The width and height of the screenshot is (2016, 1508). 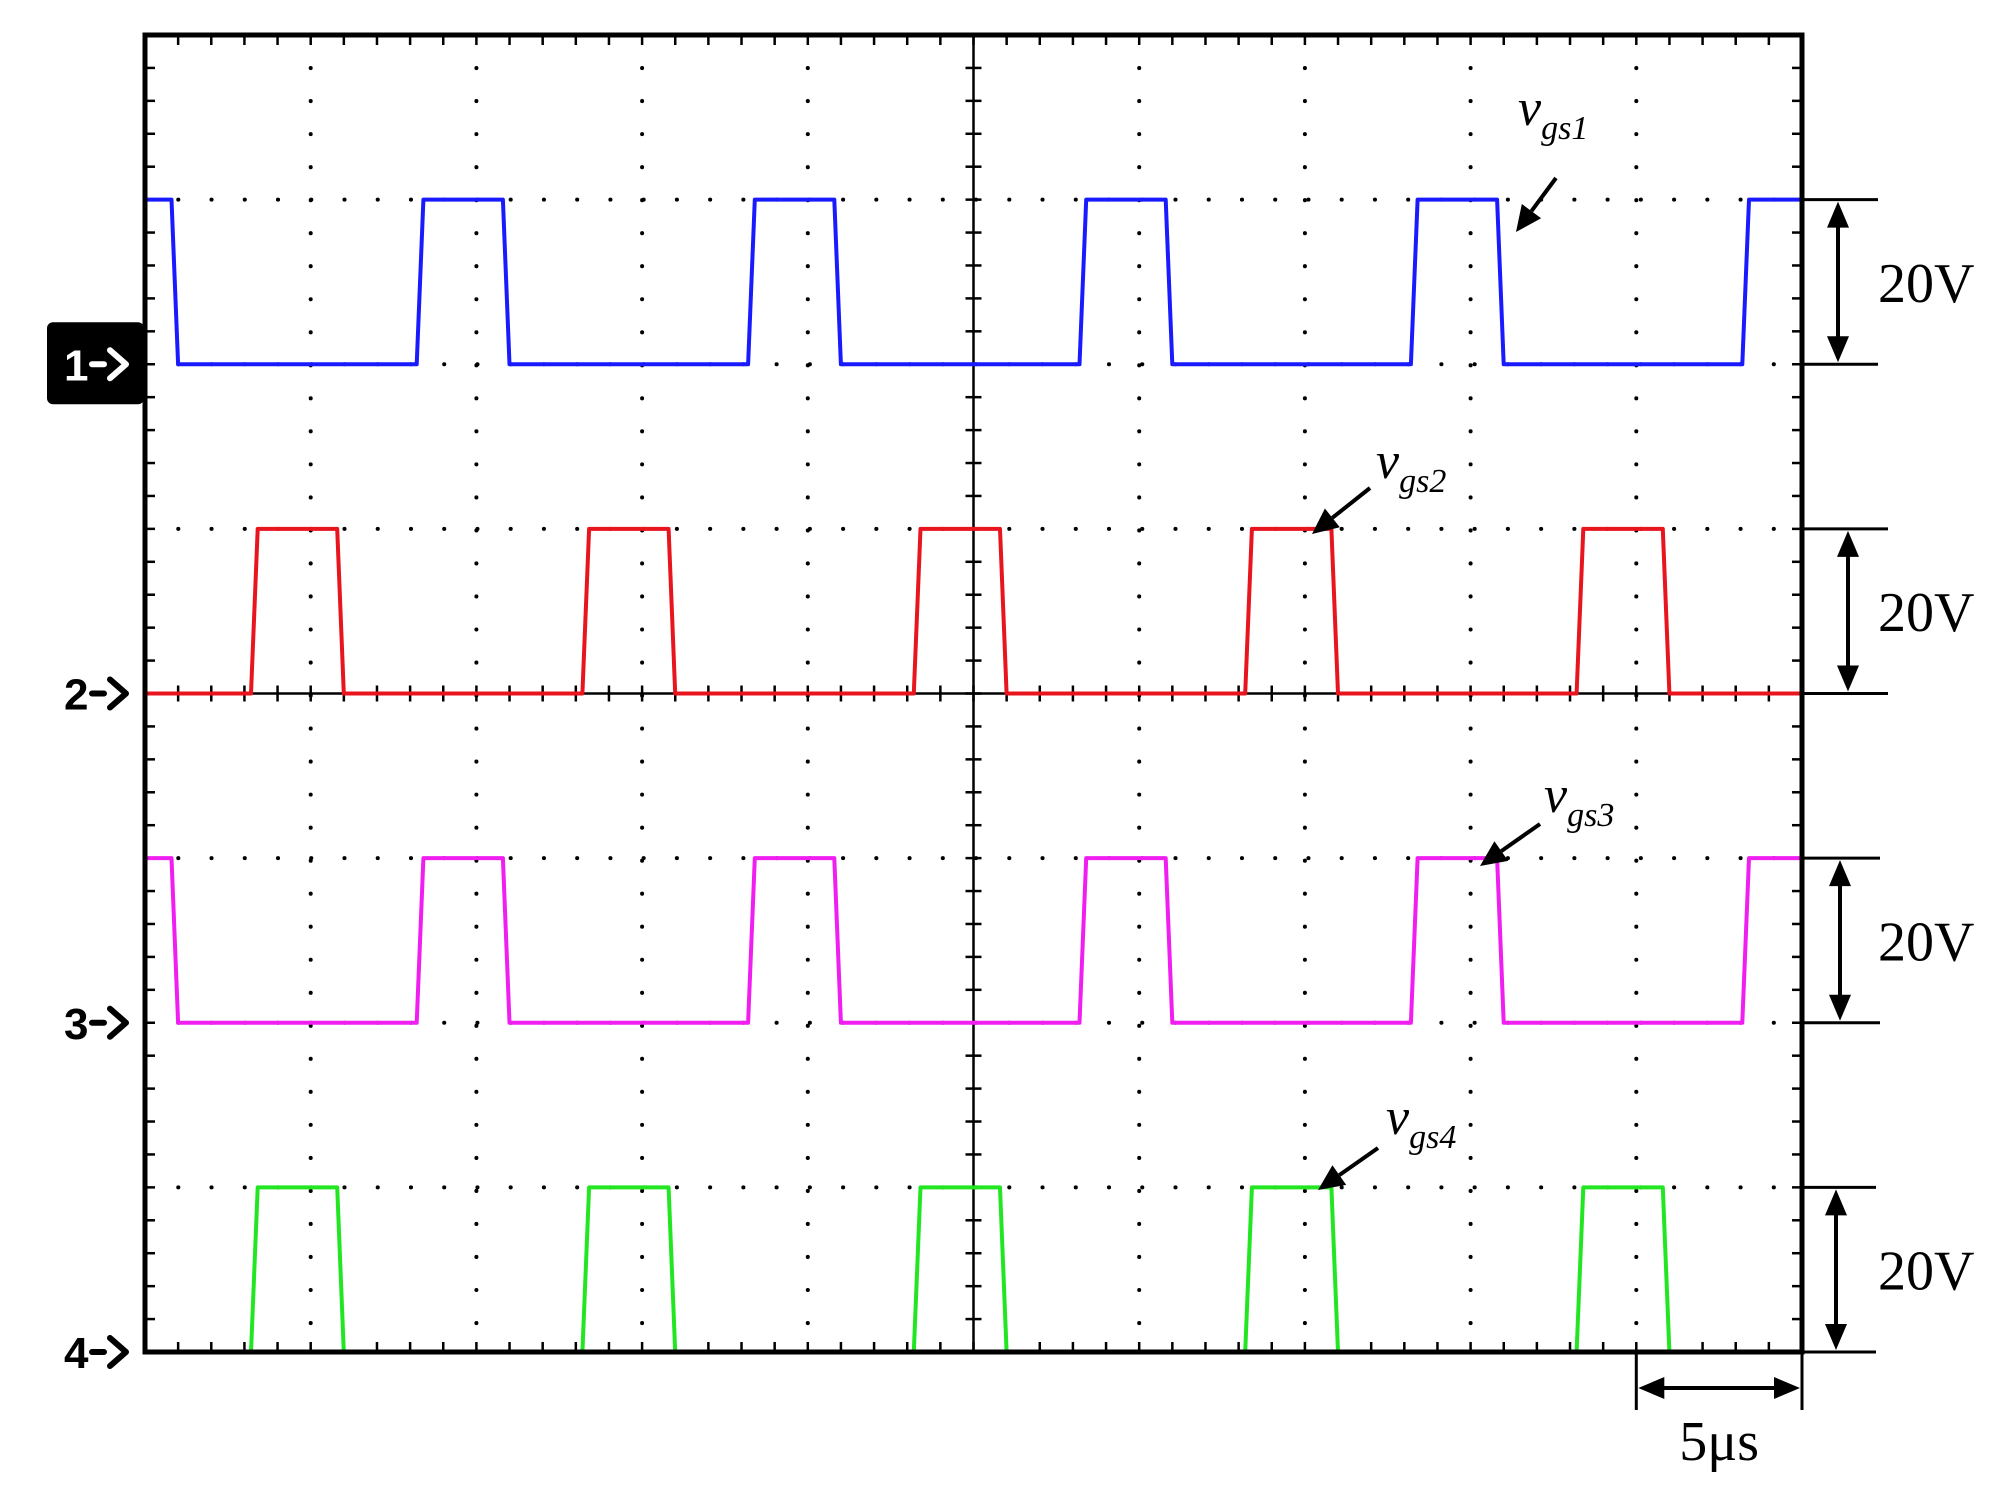 I want to click on channel-marker-4: 4, so click(x=96, y=1353).